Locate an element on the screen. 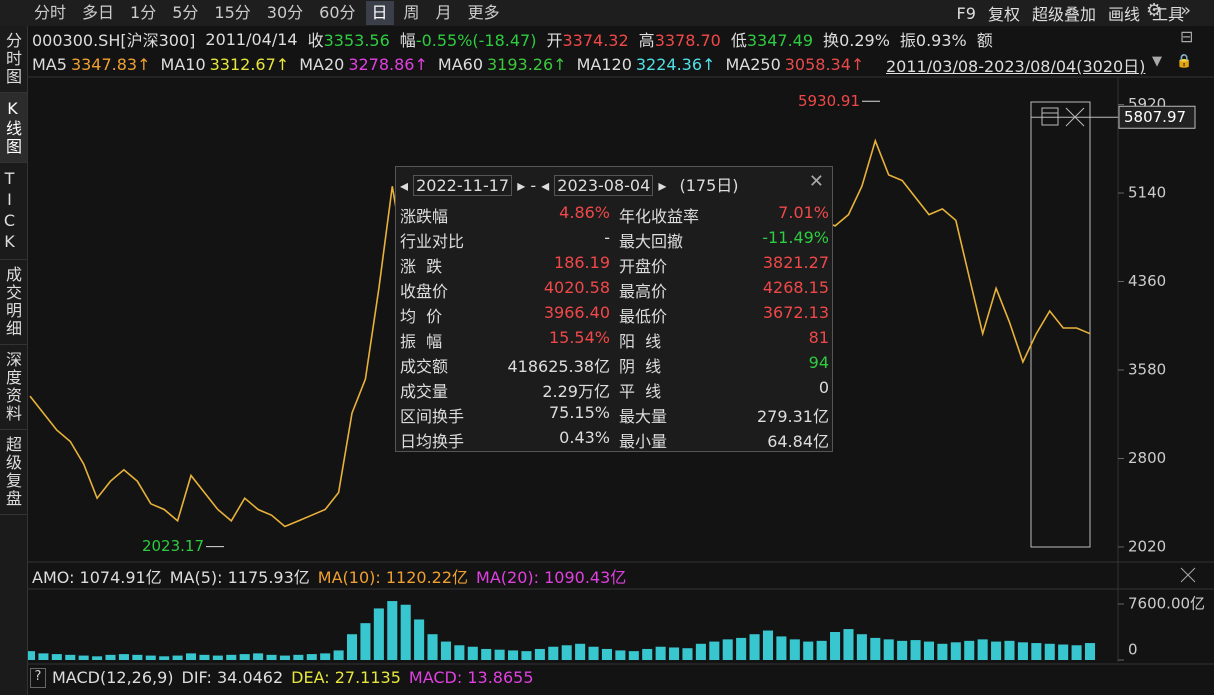 The image size is (1214, 695). y-tick-label: 7600.00亿 is located at coordinates (1166, 604).